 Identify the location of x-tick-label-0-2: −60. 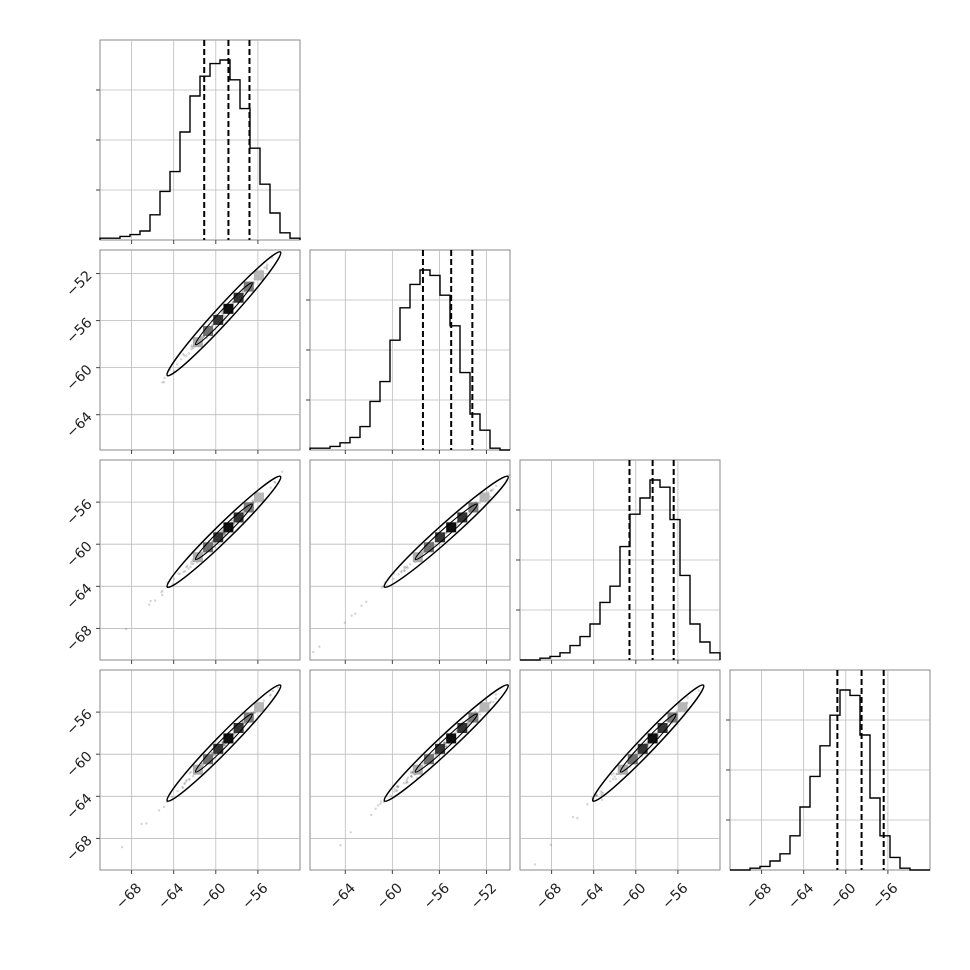
(213, 896).